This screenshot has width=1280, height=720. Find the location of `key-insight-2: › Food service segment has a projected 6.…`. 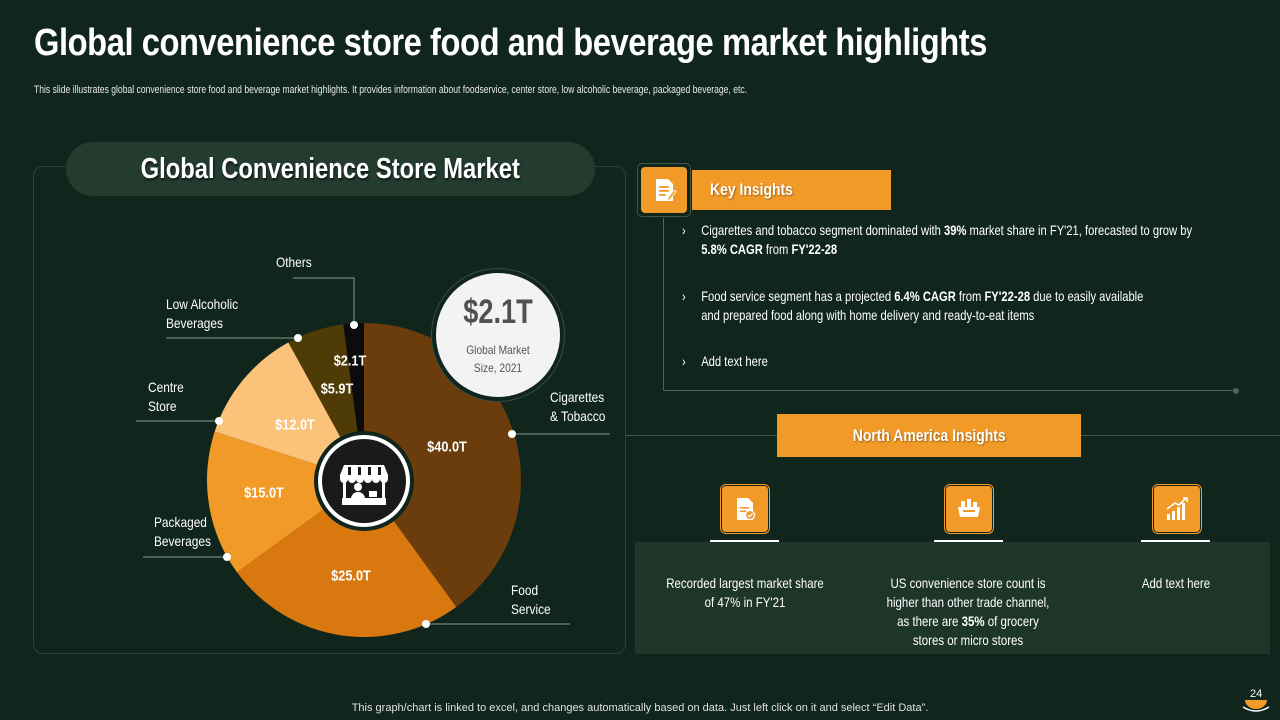

key-insight-2: › Food service segment has a projected 6.… is located at coordinates (913, 305).